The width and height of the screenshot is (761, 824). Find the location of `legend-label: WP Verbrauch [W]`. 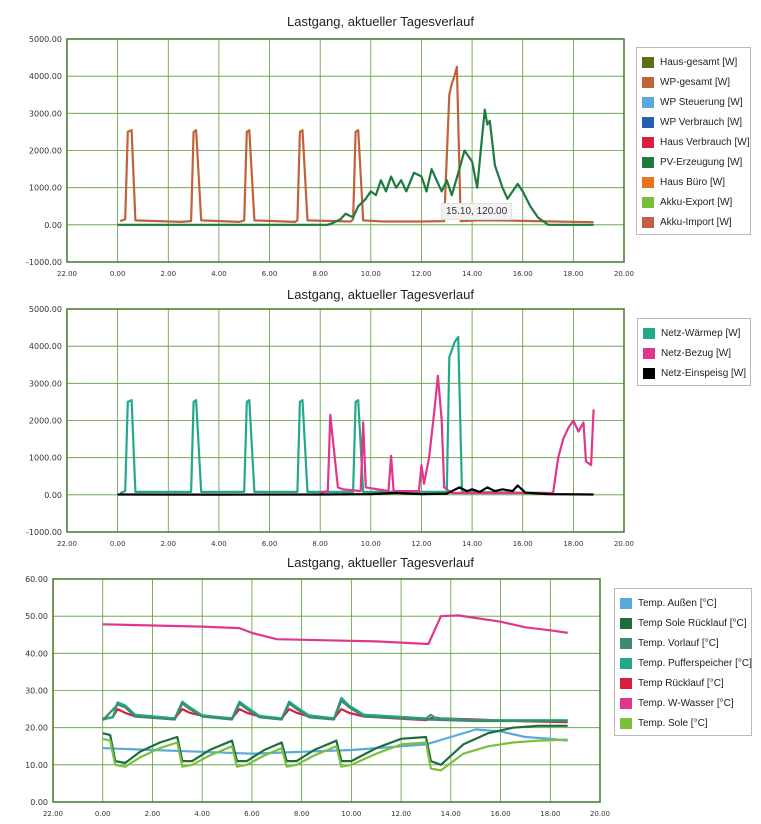

legend-label: WP Verbrauch [W] is located at coordinates (701, 122).